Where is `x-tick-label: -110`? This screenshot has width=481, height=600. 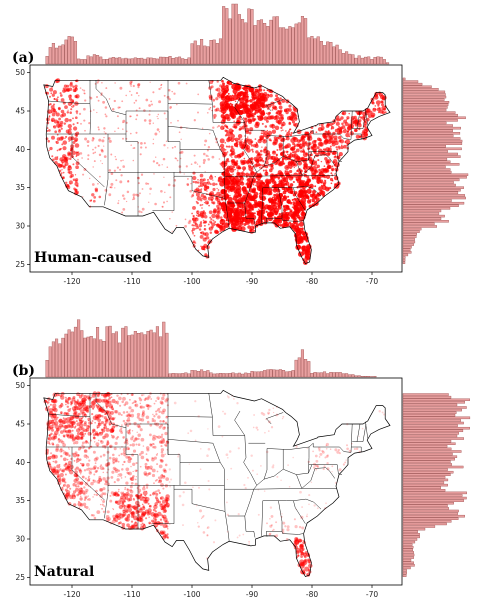 x-tick-label: -110 is located at coordinates (131, 594).